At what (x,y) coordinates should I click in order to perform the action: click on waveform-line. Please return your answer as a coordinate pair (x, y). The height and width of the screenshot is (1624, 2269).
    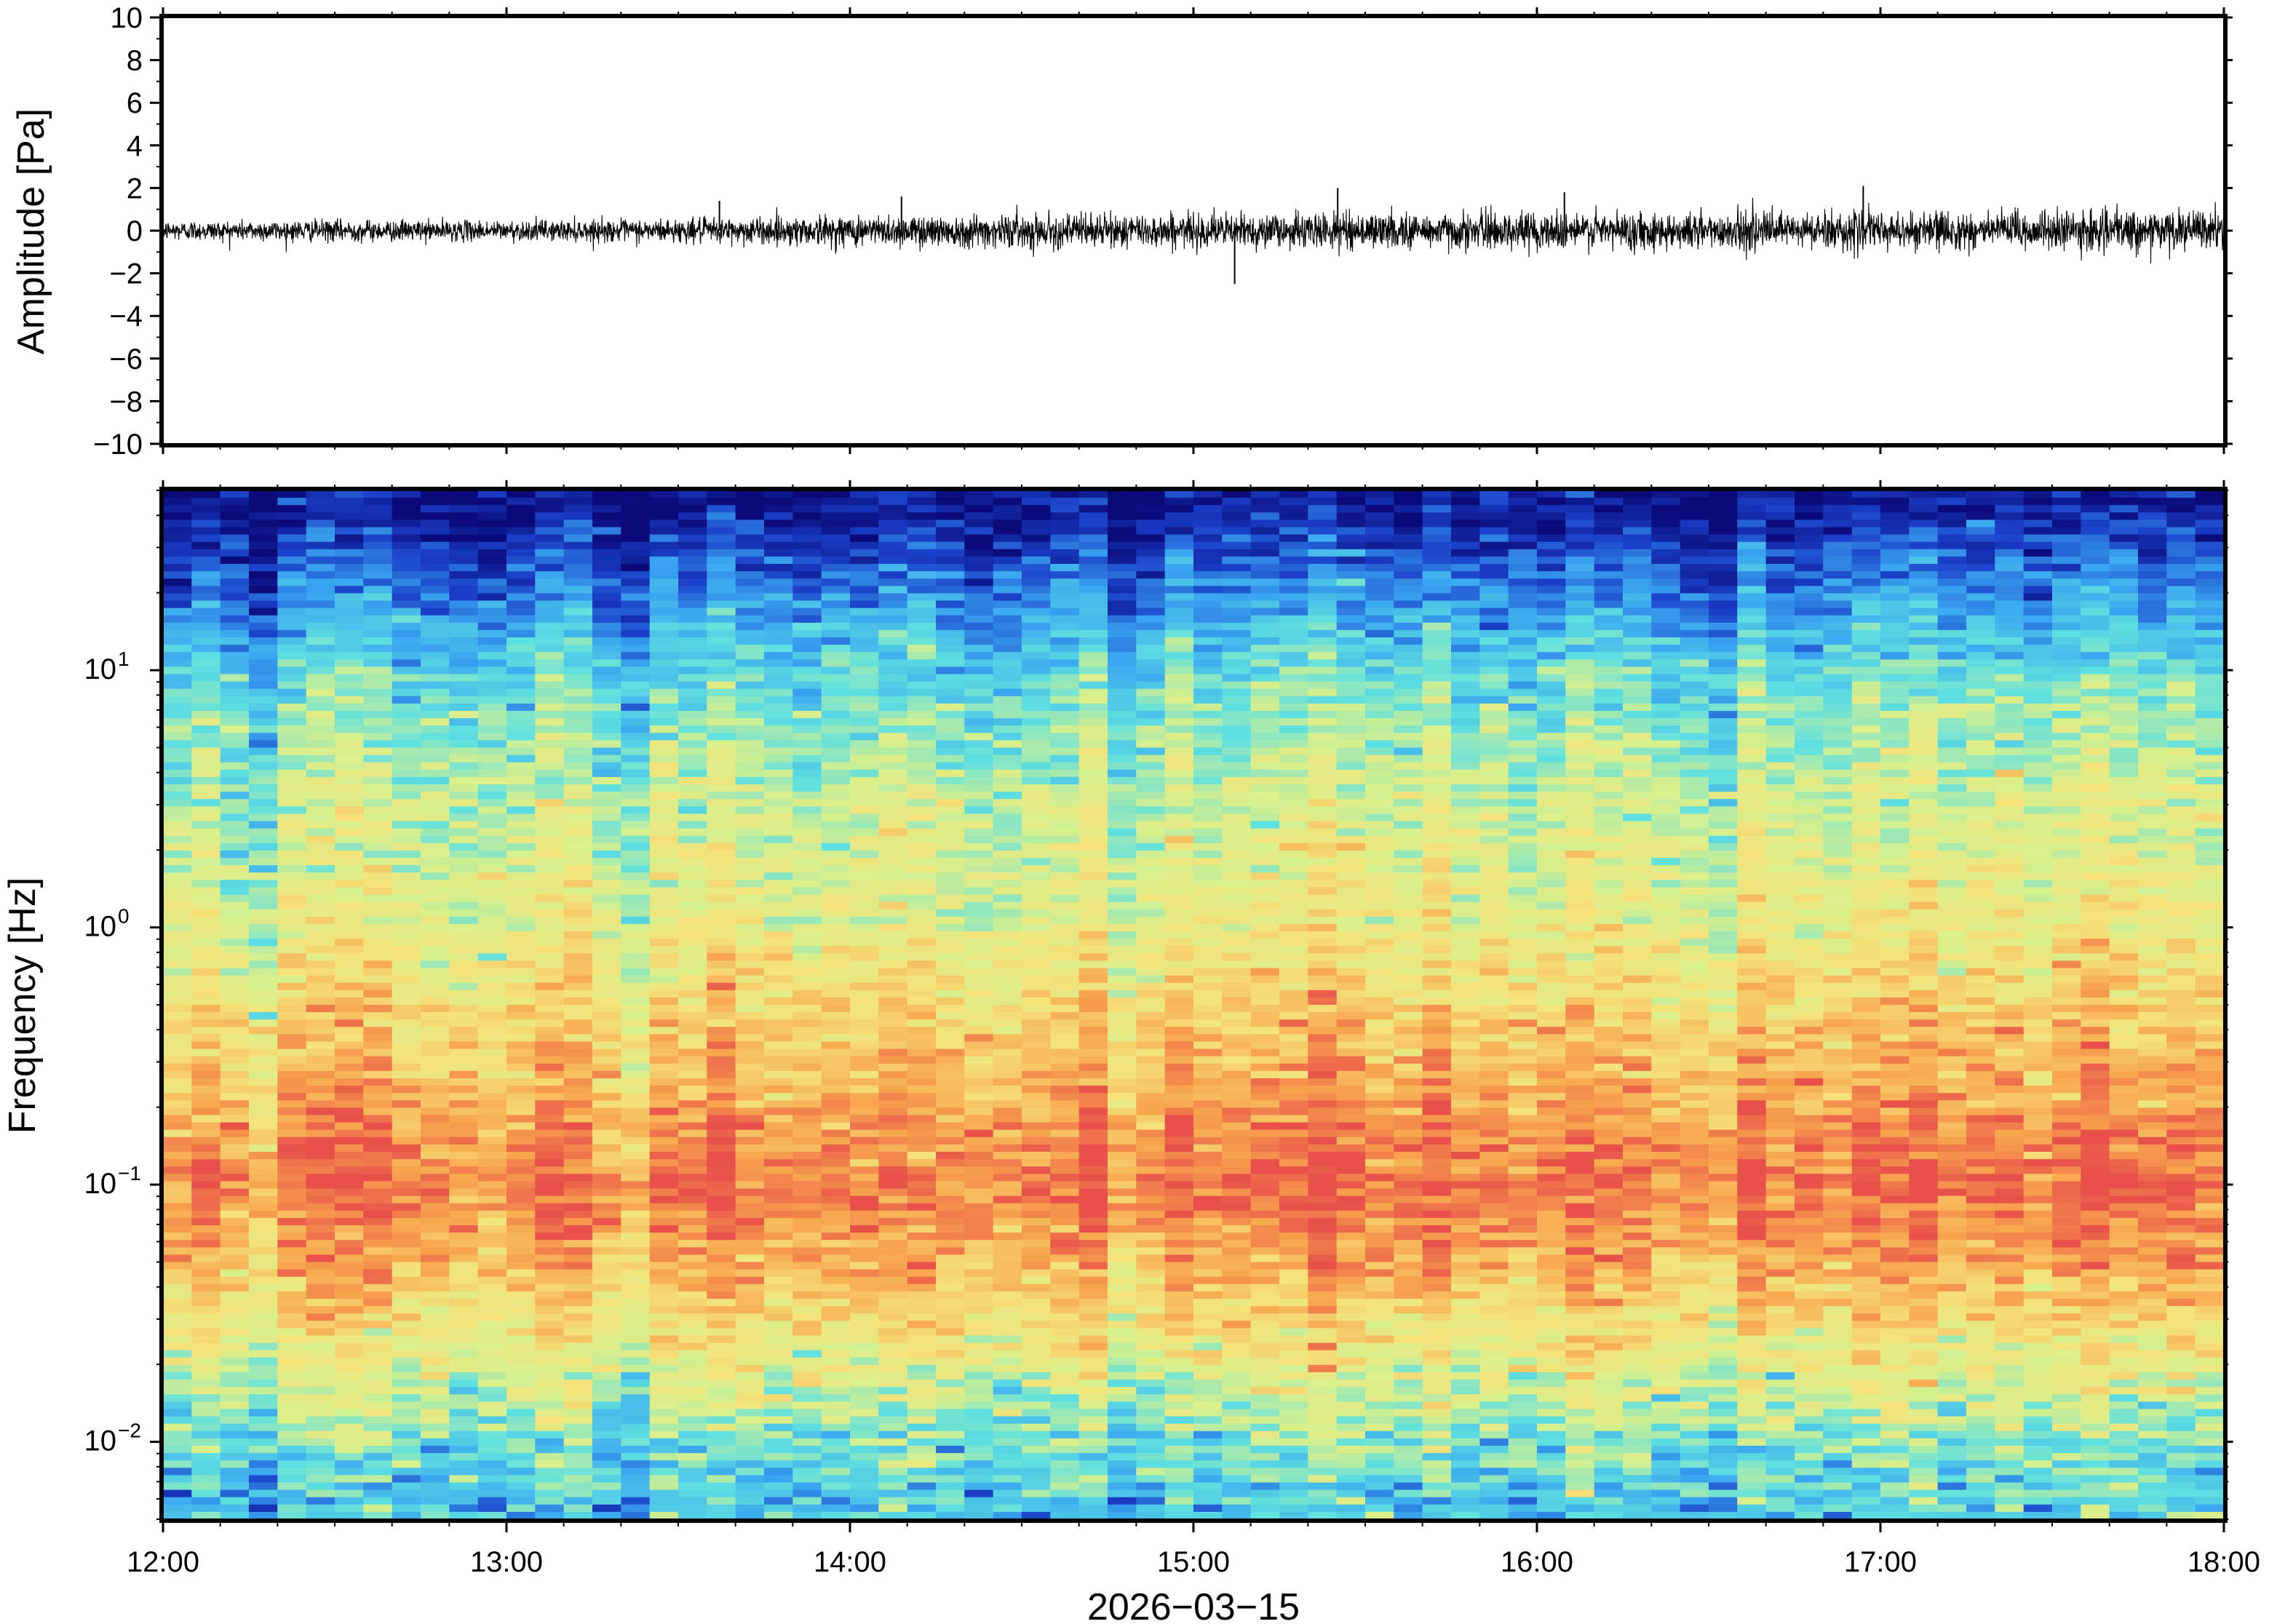
    Looking at the image, I should click on (1193, 230).